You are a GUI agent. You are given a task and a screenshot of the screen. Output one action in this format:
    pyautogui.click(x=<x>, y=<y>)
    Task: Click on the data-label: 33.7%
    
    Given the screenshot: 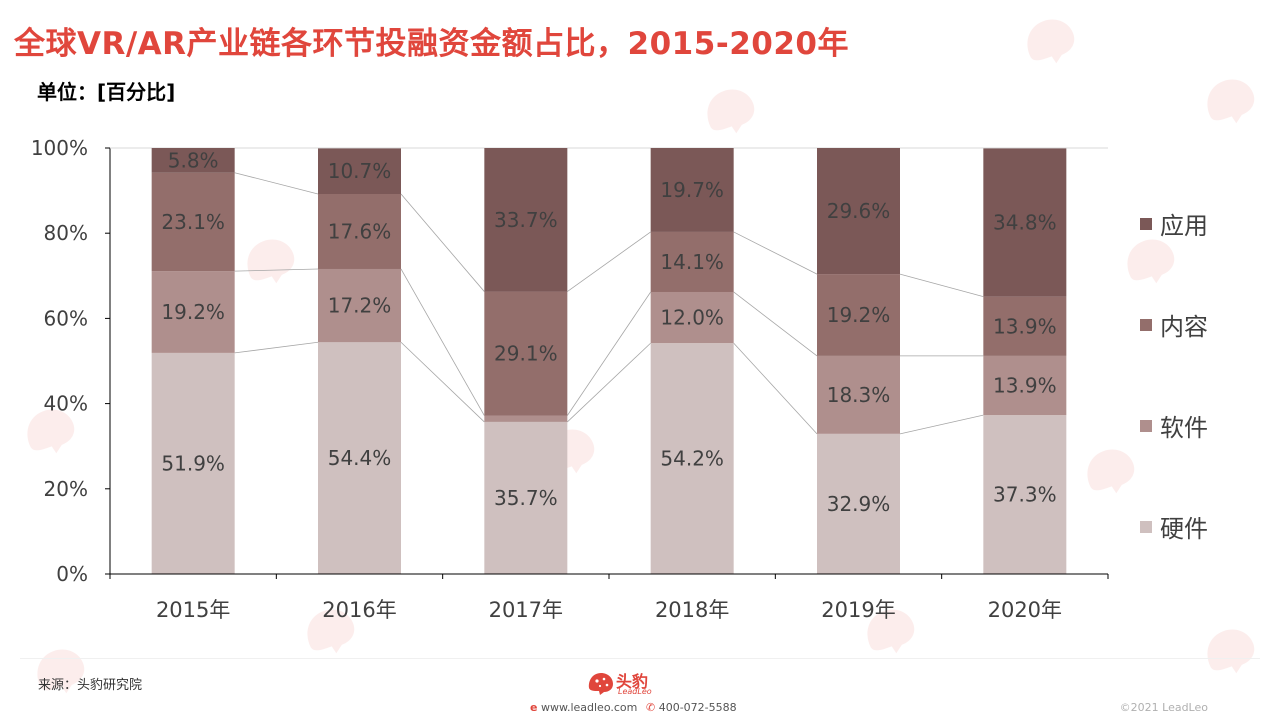 What is the action you would take?
    pyautogui.click(x=526, y=220)
    